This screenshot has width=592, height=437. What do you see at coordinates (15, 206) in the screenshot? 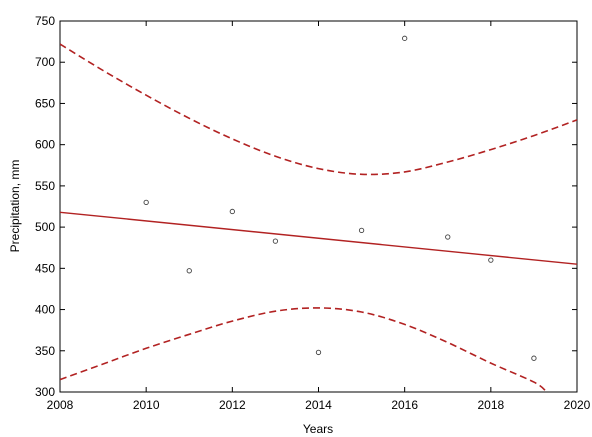
I see `y-axis-label: Precipitation, mm` at bounding box center [15, 206].